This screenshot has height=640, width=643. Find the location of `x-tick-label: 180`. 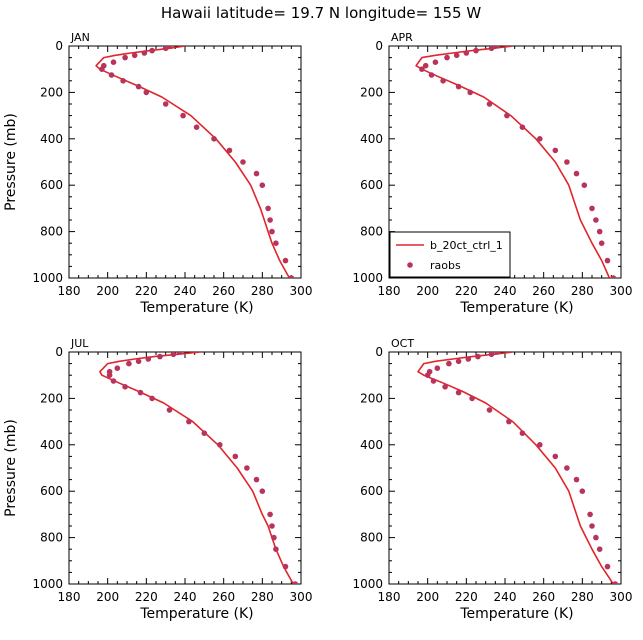

x-tick-label: 180 is located at coordinates (69, 291).